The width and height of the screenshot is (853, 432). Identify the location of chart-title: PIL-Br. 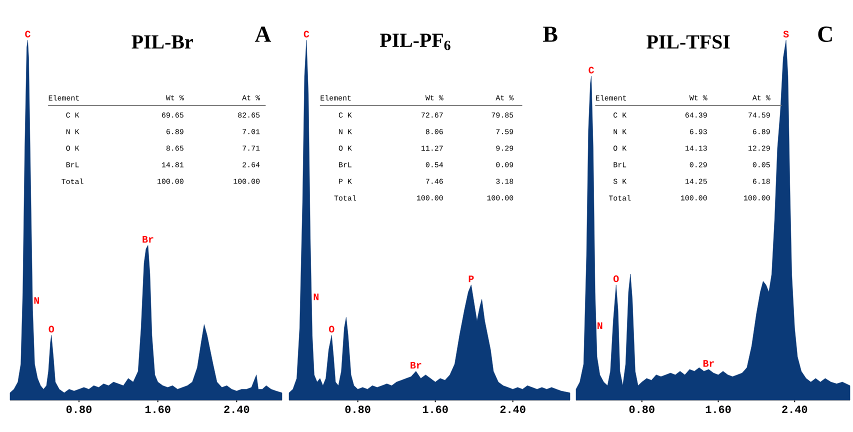
(162, 42).